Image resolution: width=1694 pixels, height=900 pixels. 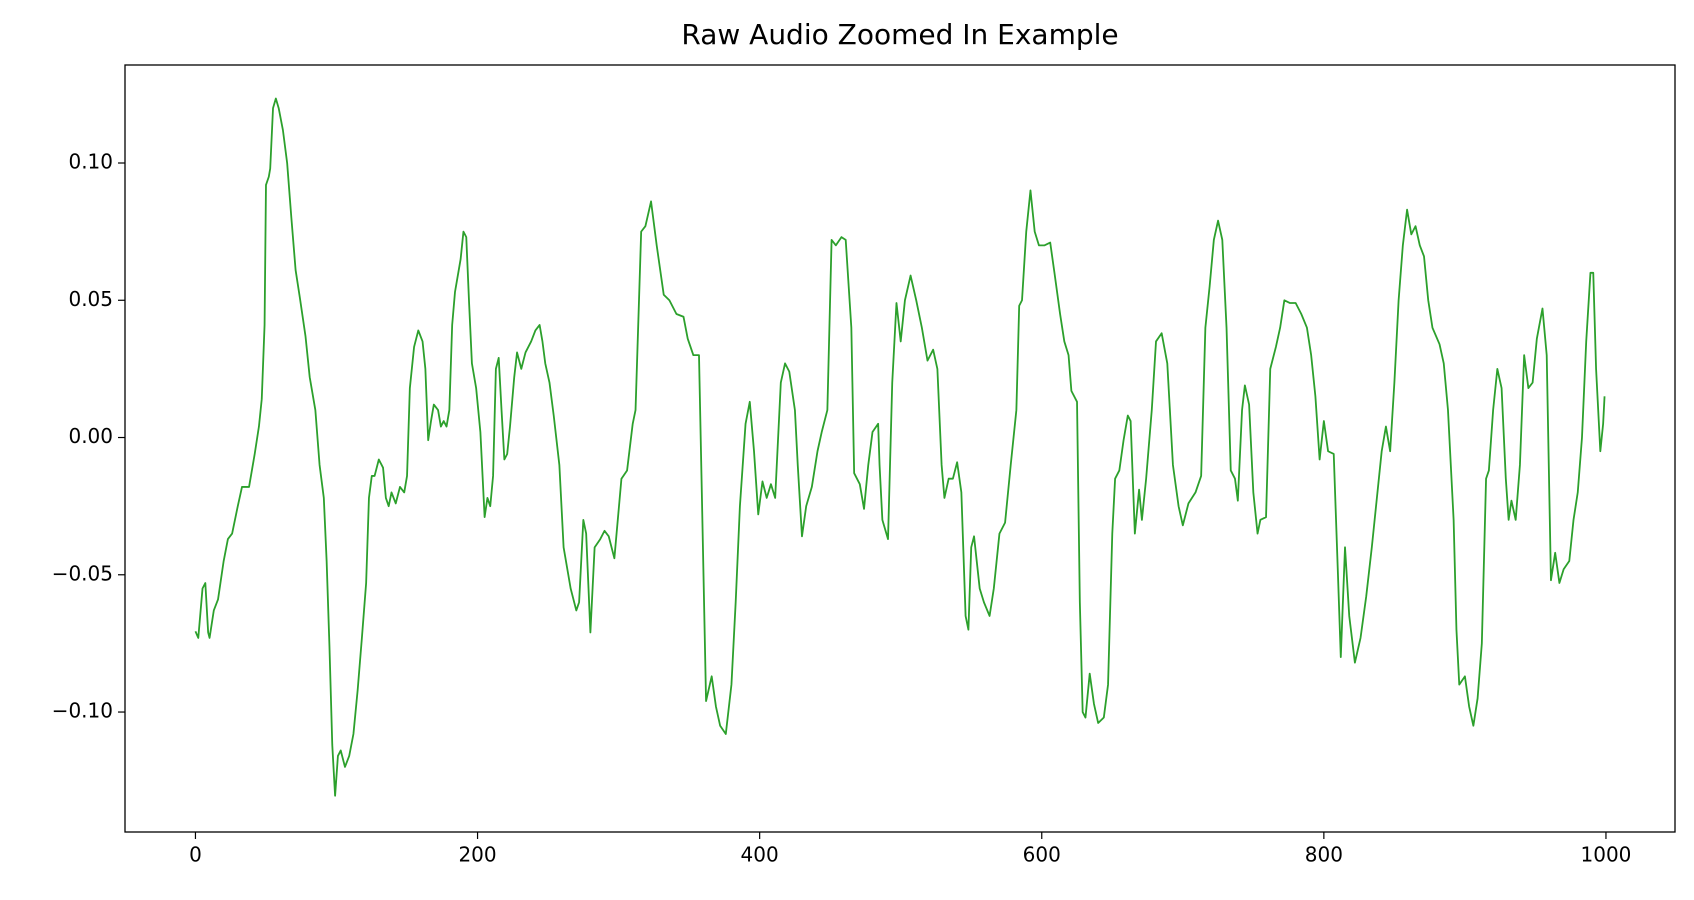 What do you see at coordinates (90, 299) in the screenshot?
I see `y-tick-label: 0.05` at bounding box center [90, 299].